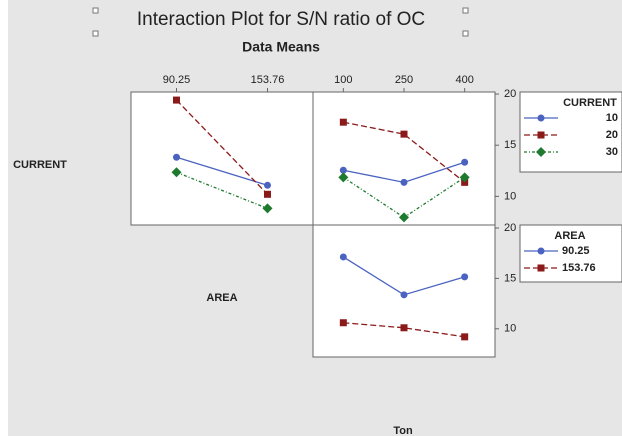 This screenshot has height=436, width=622. I want to click on x-tick-label: 400, so click(464, 80).